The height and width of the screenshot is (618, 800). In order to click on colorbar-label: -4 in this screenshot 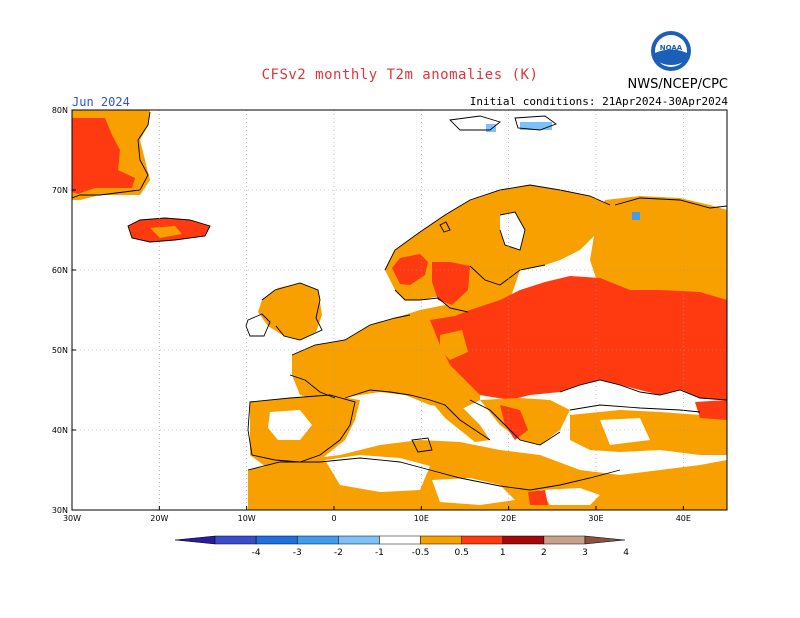, I will do `click(256, 553)`.